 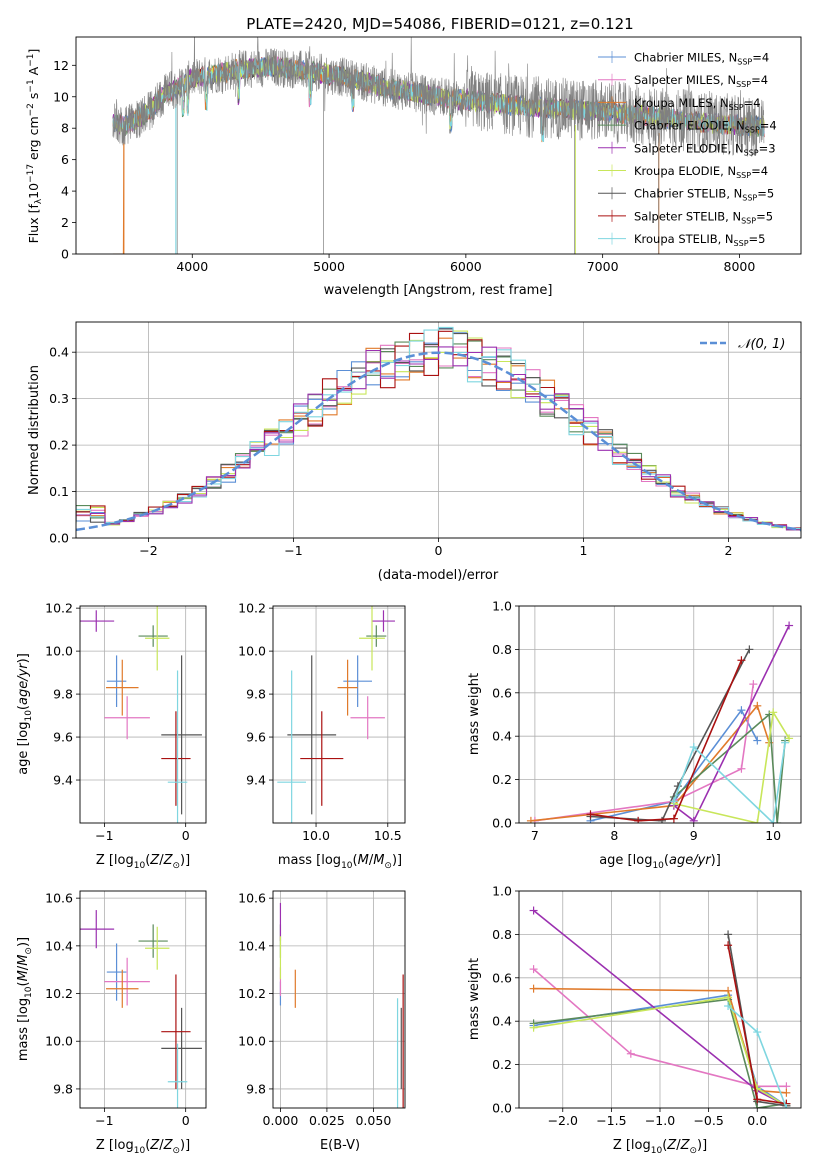 I want to click on x-tick-label: 7000, so click(x=603, y=266).